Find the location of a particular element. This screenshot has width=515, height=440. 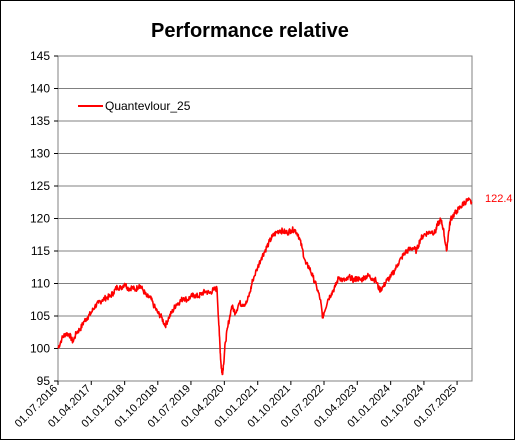

legend-label: Quantevlour_25 is located at coordinates (148, 106).